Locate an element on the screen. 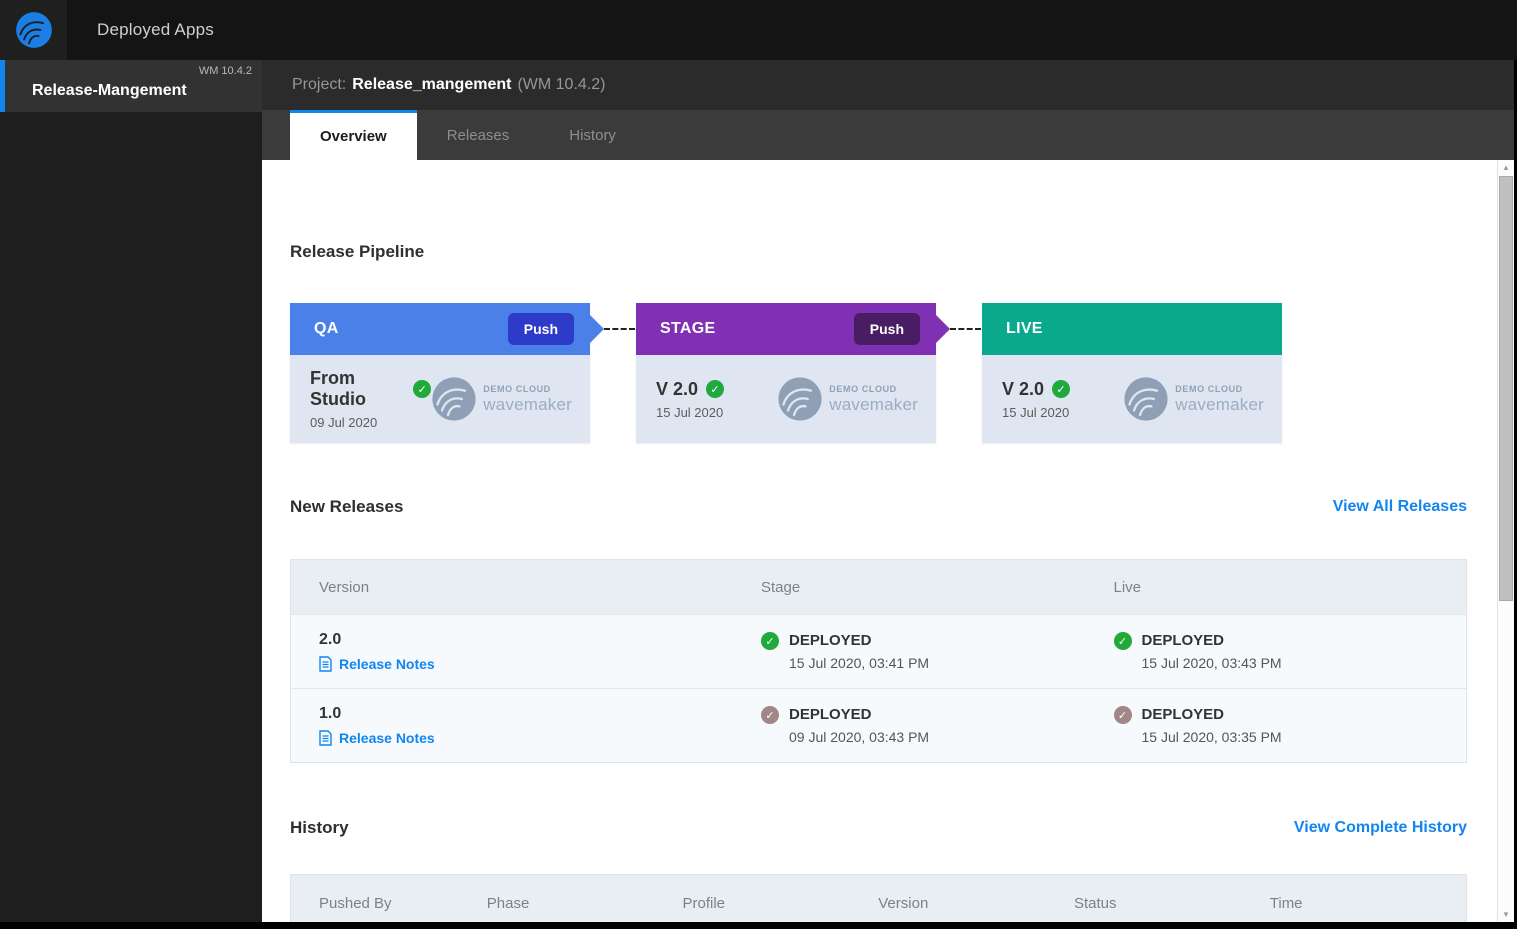 The height and width of the screenshot is (929, 1517). pipeline-card-live: LIVE V 2.0 ✓ 15 Jul 2020 is located at coordinates (1132, 373).